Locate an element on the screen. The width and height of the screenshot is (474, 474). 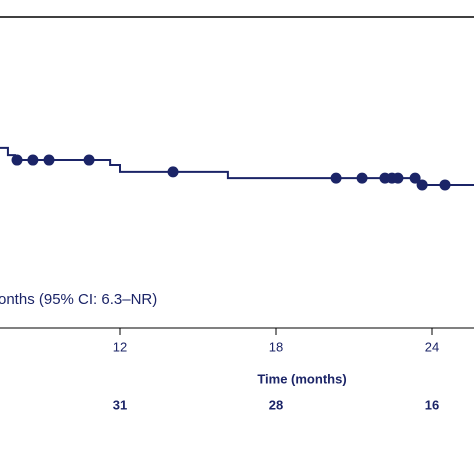
at-risk-count: 16 is located at coordinates (432, 404).